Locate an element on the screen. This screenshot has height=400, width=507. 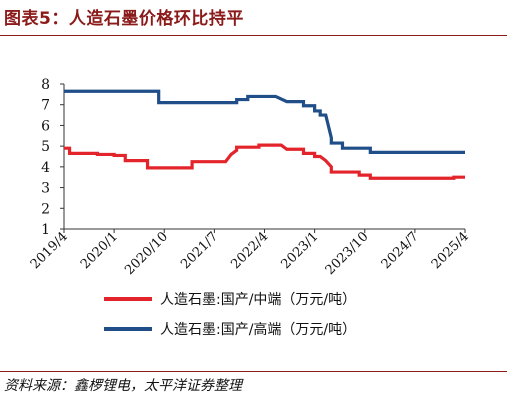
source-note: 资料来源：鑫椤锂电，太平洋证券整理 is located at coordinates (123, 386).